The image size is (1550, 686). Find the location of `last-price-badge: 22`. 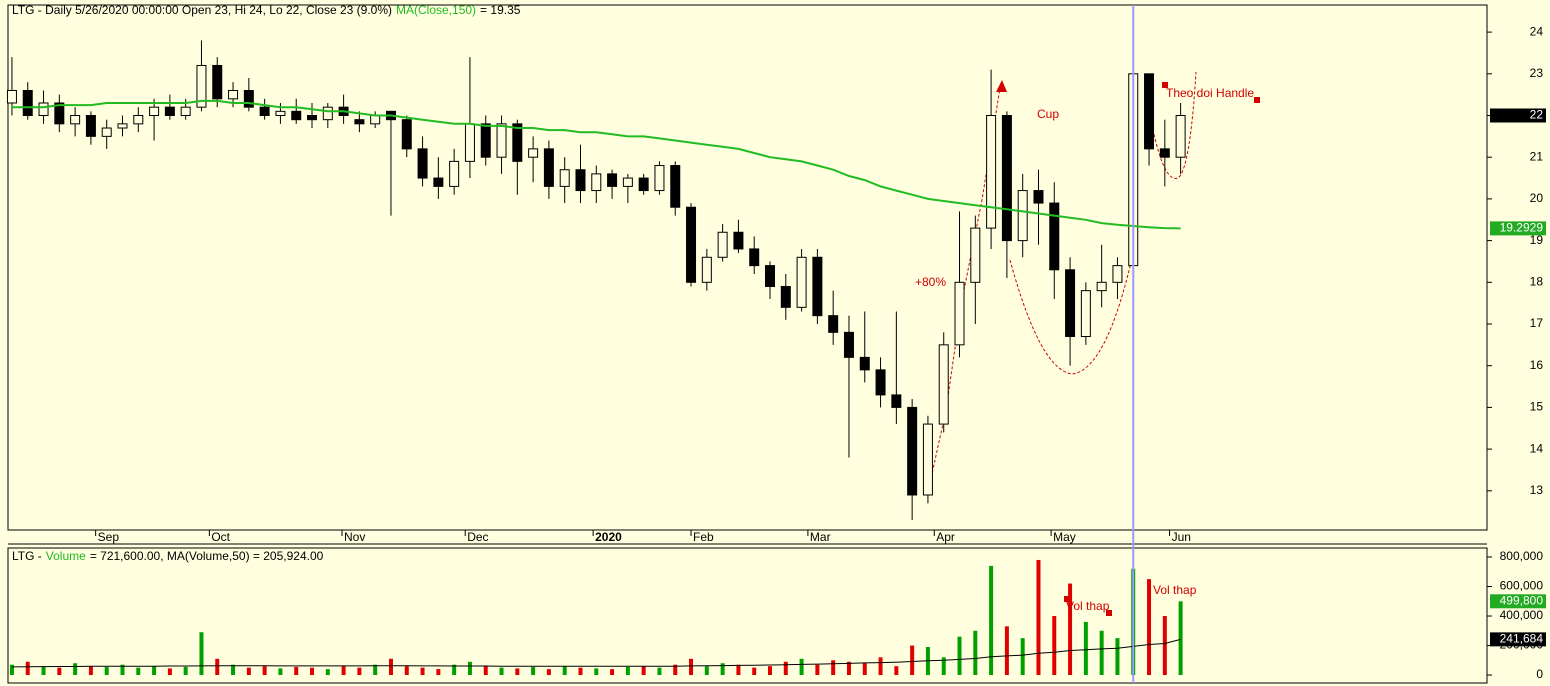

last-price-badge: 22 is located at coordinates (1537, 115).